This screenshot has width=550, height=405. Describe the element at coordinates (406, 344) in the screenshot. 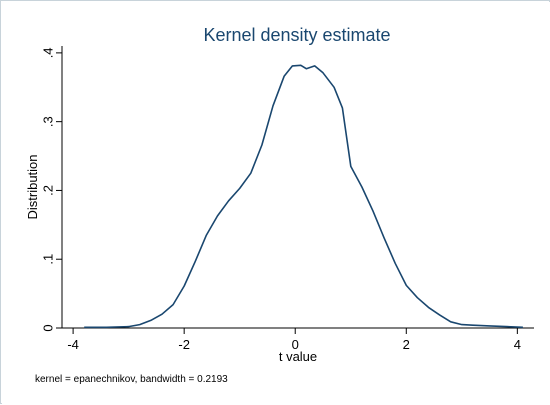

I see `x-tick-label: 2` at that location.